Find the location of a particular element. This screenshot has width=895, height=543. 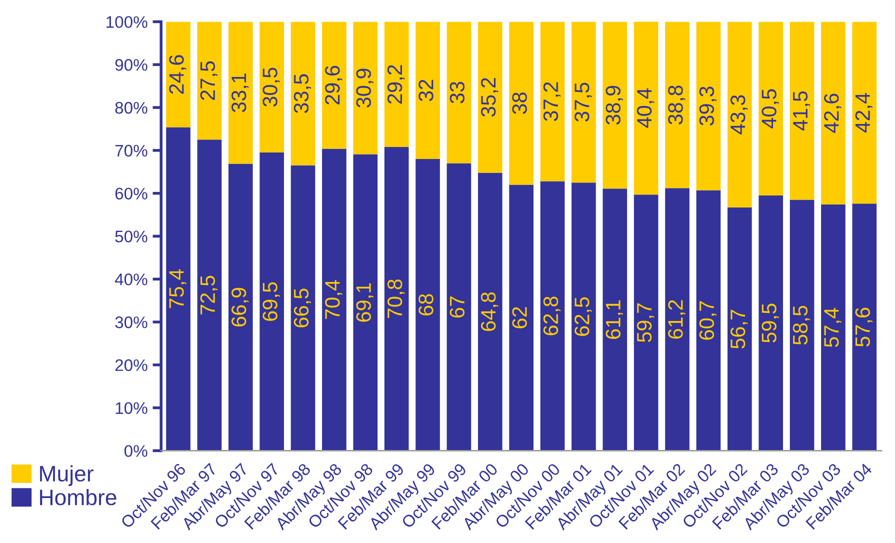

y-tick-label: 50% is located at coordinates (131, 236).